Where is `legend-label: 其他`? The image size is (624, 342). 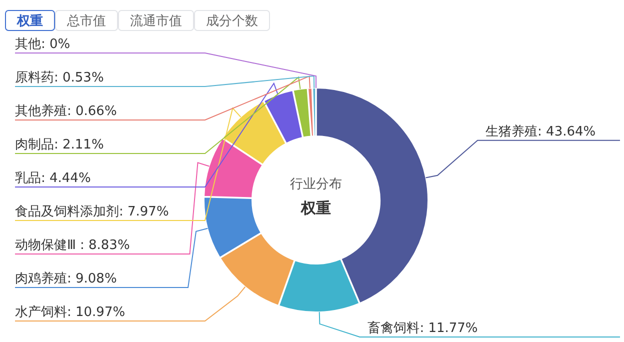
legend-label: 其他 is located at coordinates (28, 44).